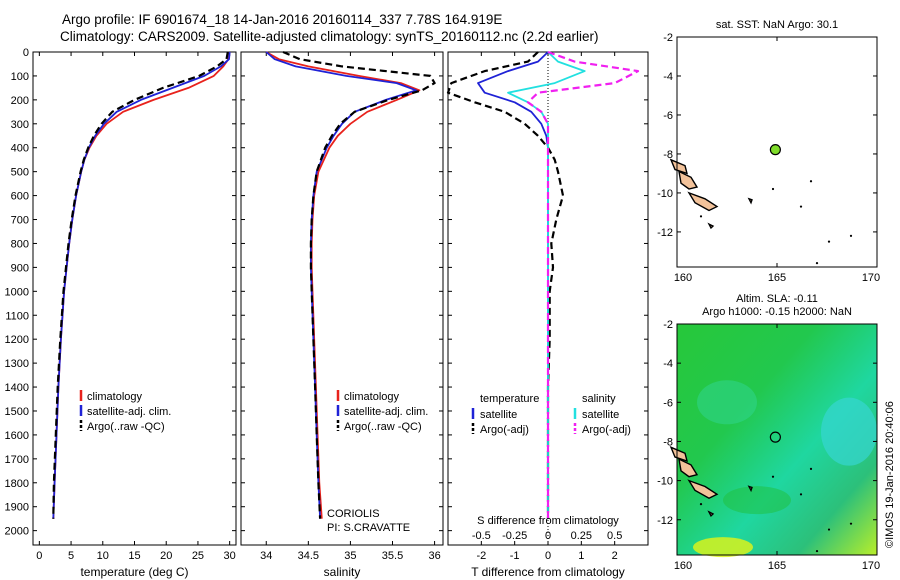 The image size is (900, 580). I want to click on y-tick-label: -6, so click(668, 403).